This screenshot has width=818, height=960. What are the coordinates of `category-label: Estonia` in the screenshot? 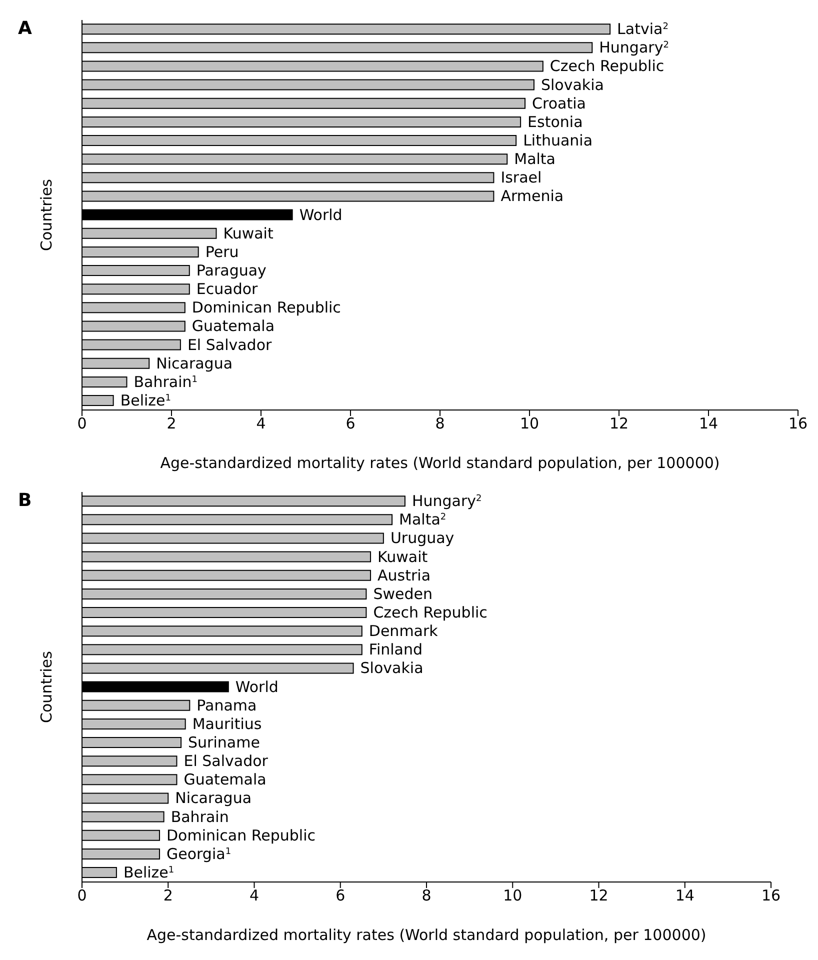 It's located at (555, 121).